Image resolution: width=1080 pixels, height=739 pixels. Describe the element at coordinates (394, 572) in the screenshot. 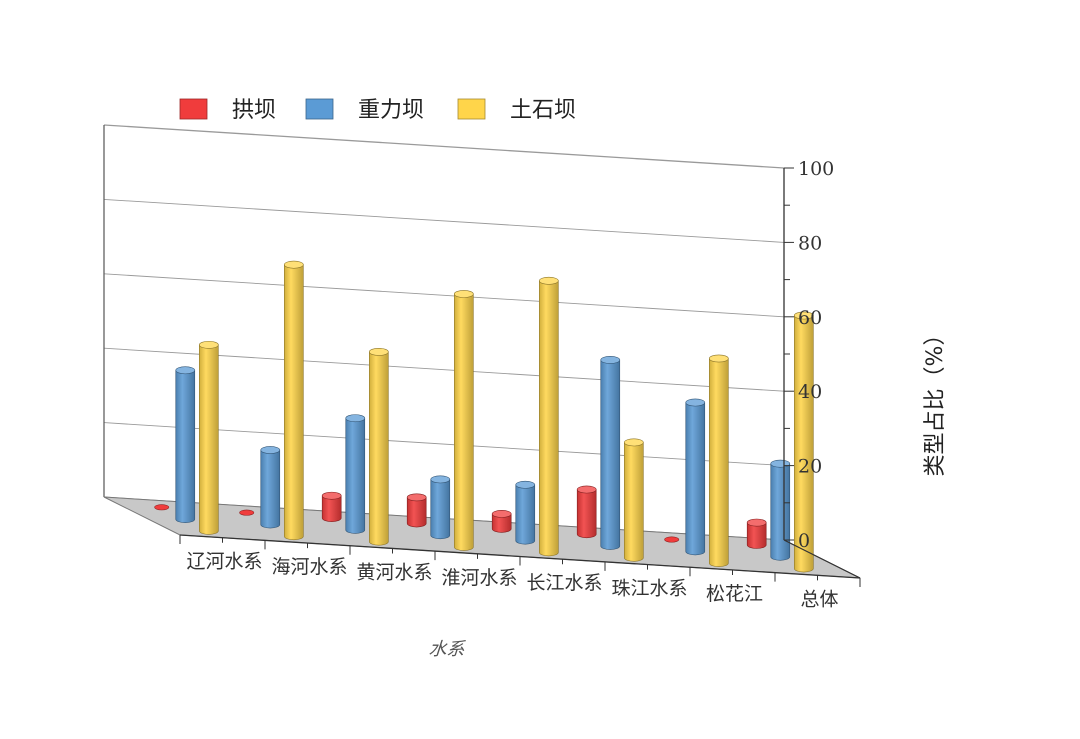

I see `x-tick-label: 黄河水系` at that location.